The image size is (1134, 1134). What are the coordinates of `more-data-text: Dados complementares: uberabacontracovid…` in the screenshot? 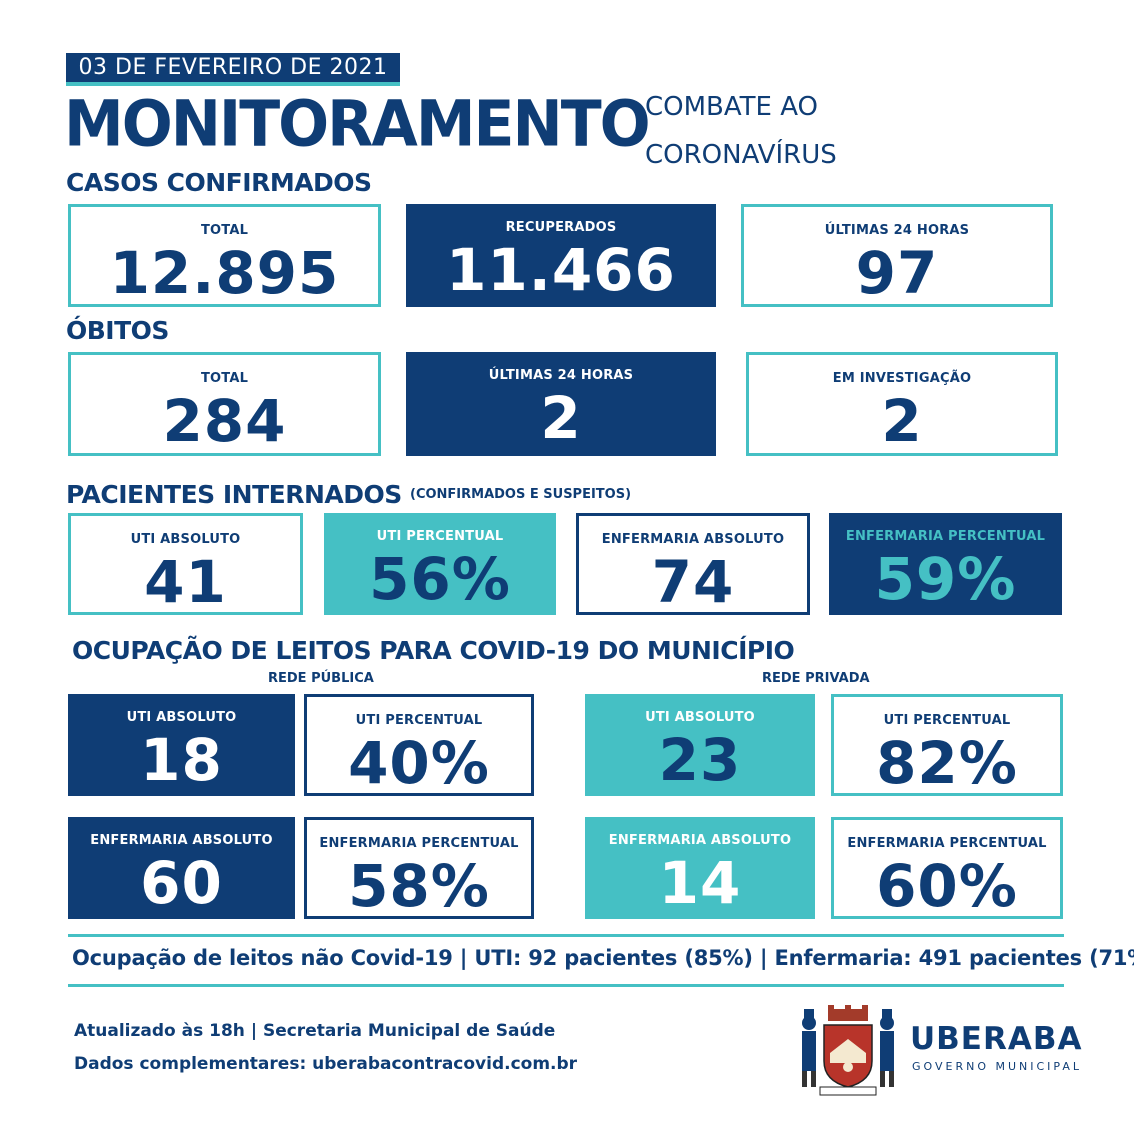 It's located at (326, 1064).